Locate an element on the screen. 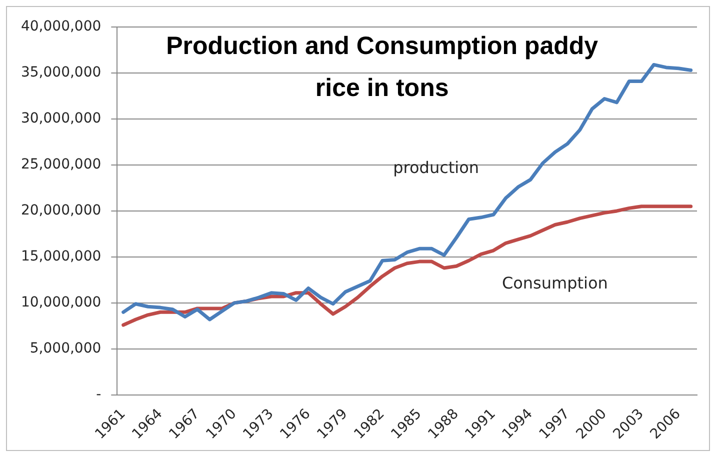 The height and width of the screenshot is (455, 716). y-tick-label: 10,000,000 is located at coordinates (61, 302).